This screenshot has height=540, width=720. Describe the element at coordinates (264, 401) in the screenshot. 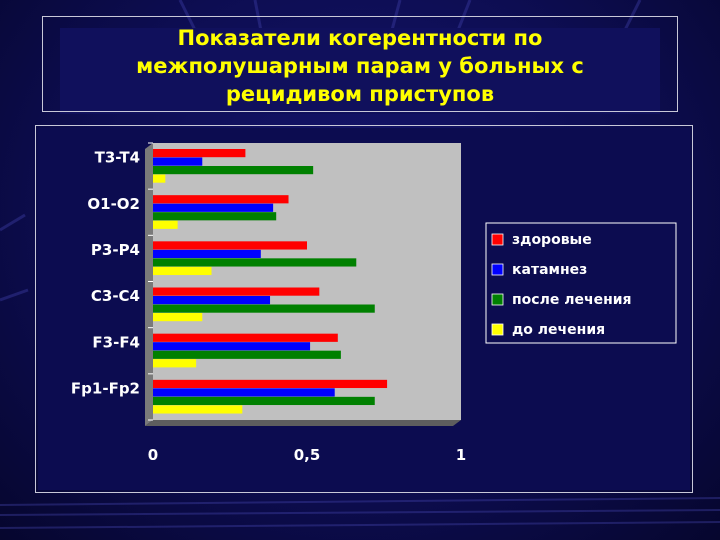

I see `bar-Fp1-Fp2-после лечения` at that location.